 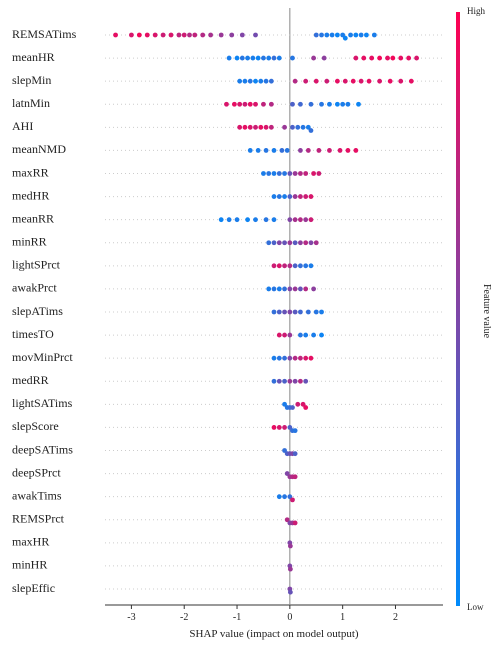 What do you see at coordinates (42, 403) in the screenshot?
I see `feature-label: lightSATims` at bounding box center [42, 403].